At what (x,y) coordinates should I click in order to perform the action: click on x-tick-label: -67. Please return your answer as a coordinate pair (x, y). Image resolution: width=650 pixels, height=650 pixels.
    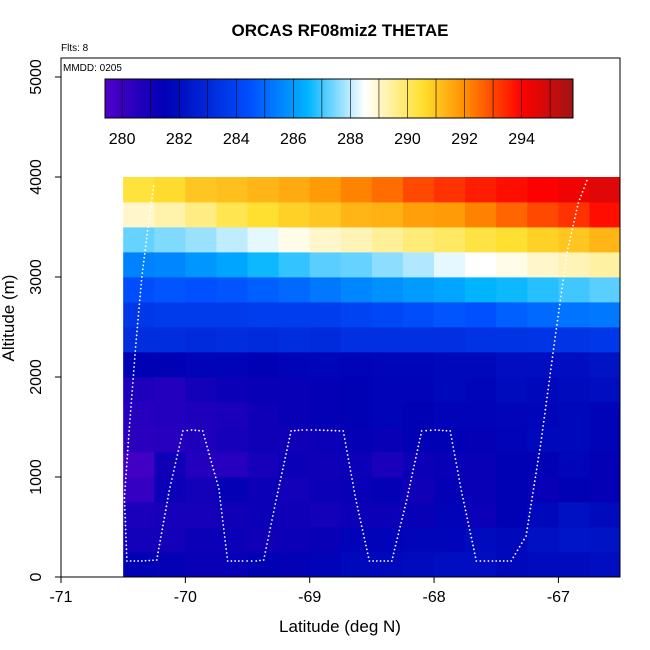
    Looking at the image, I should click on (558, 597).